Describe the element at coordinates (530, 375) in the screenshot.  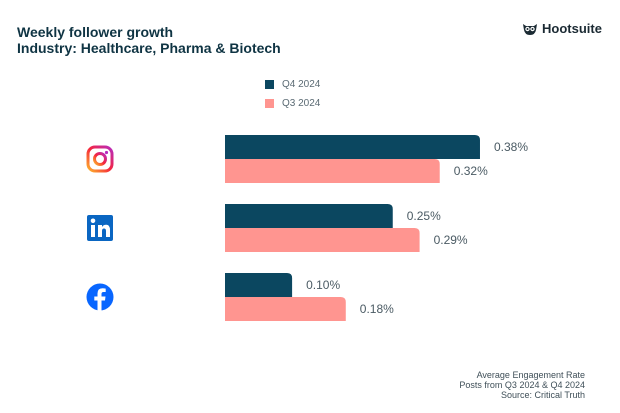
I see `footer-metric: Average Engagement Rate` at that location.